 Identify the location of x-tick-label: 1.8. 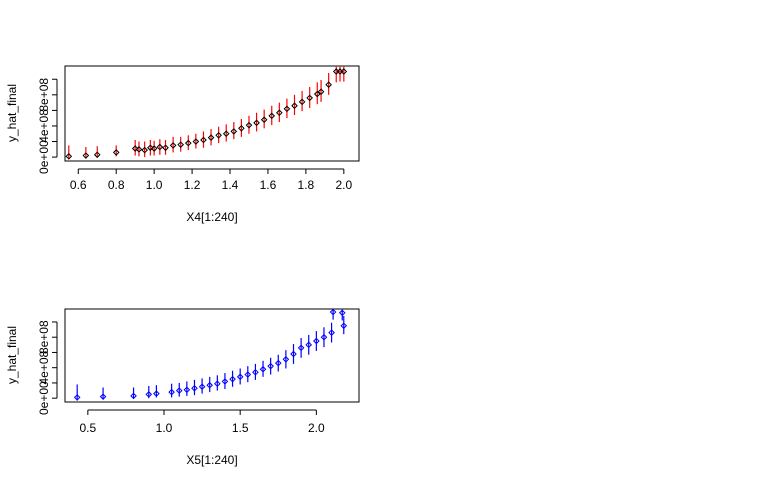
(306, 185).